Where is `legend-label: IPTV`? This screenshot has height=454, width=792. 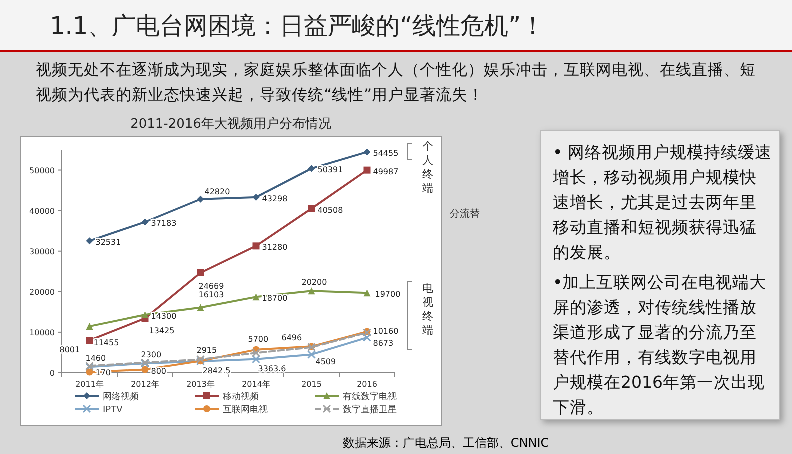
legend-label: IPTV is located at coordinates (113, 411).